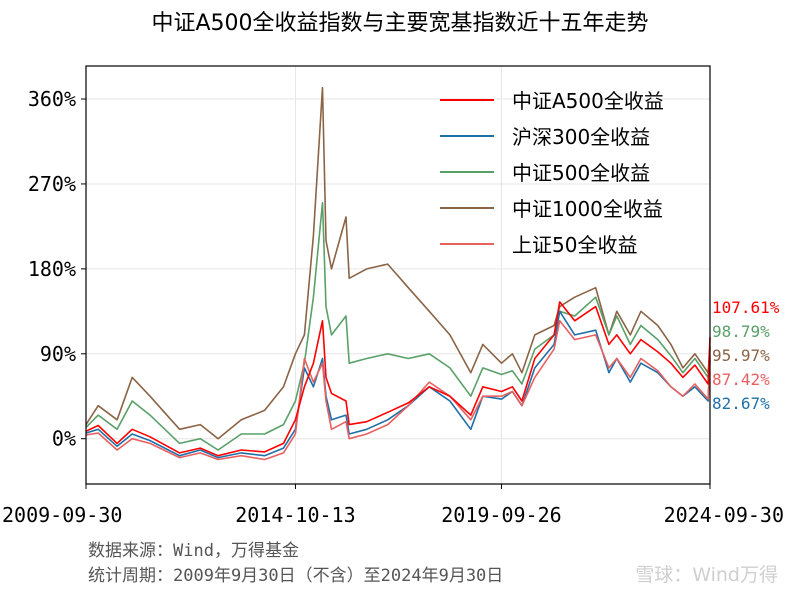  Describe the element at coordinates (581, 137) in the screenshot. I see `legend-entry: 沪深300全收益` at that location.